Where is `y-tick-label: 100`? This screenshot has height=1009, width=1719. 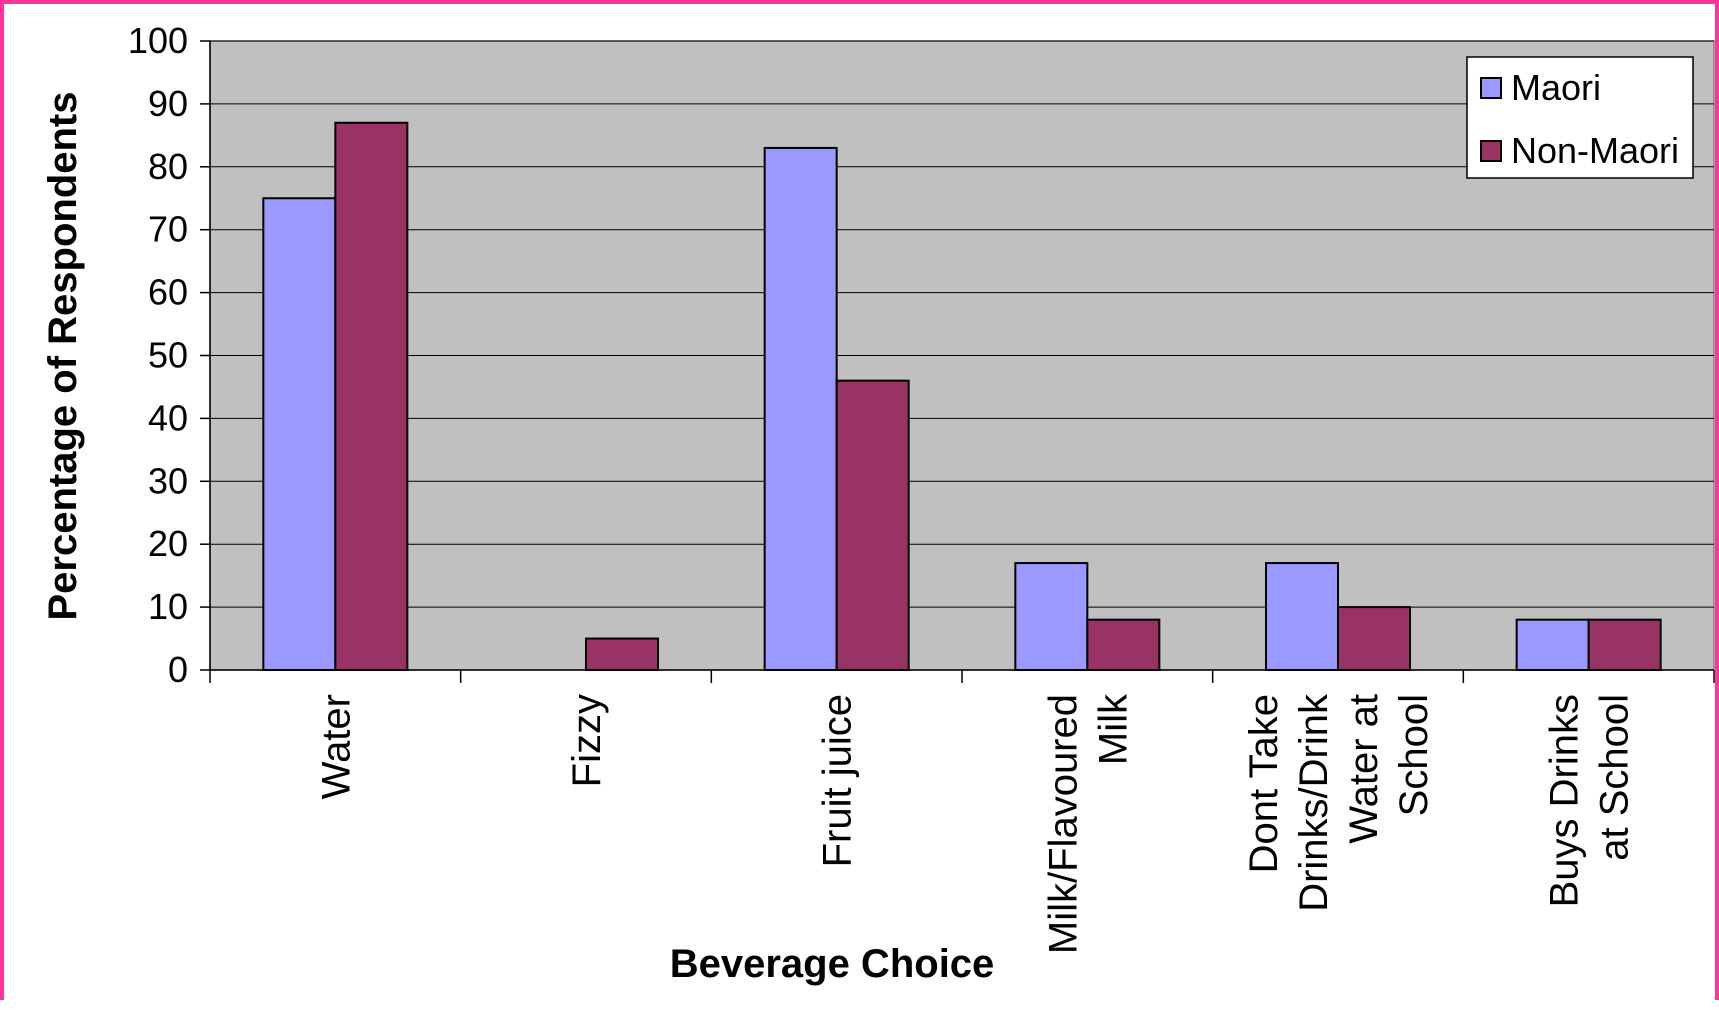 y-tick-label: 100 is located at coordinates (158, 40).